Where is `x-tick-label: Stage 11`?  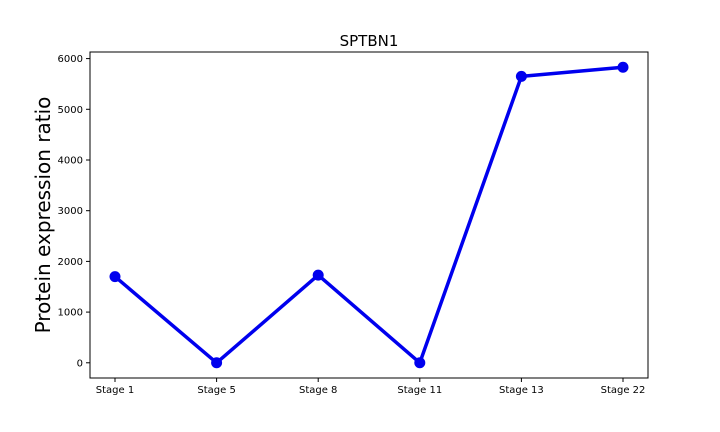
x-tick-label: Stage 11 is located at coordinates (419, 390).